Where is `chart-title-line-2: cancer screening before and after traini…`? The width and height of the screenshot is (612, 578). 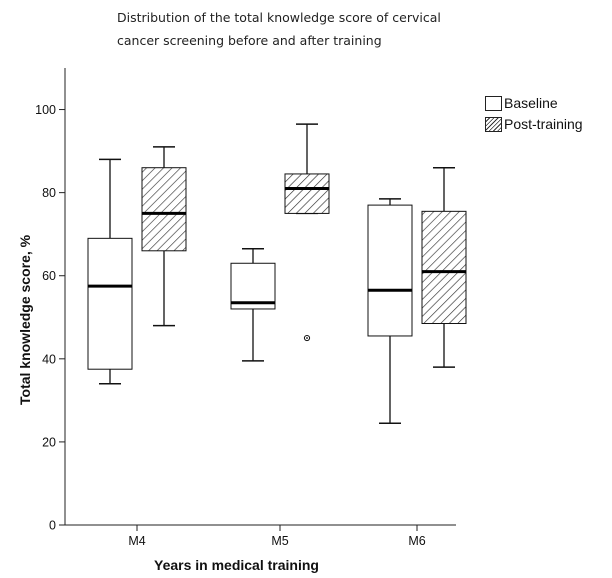 chart-title-line-2: cancer screening before and after traini… is located at coordinates (249, 40).